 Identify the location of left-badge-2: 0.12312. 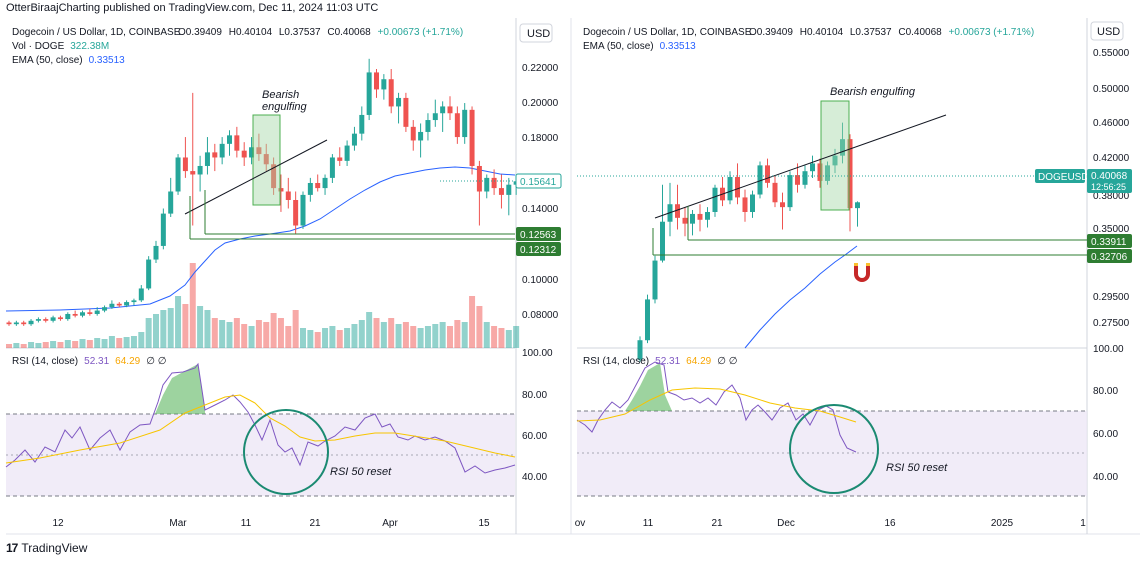
(538, 250).